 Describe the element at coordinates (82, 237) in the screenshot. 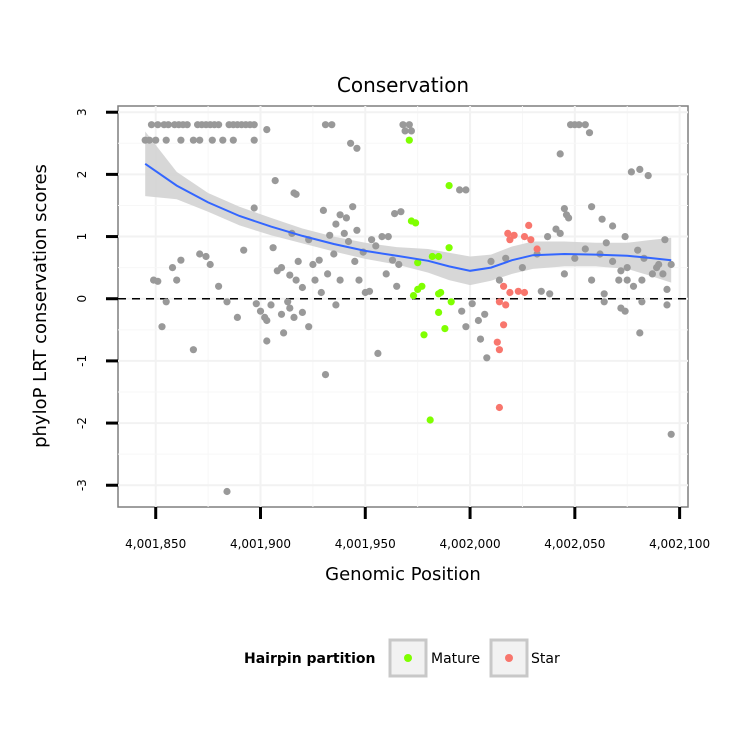

I see `y-tick-label: 1` at that location.